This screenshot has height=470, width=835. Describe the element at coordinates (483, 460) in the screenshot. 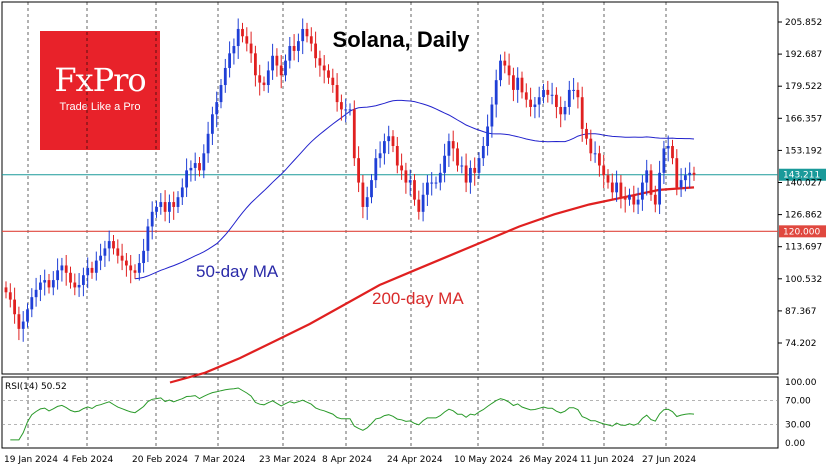

I see `x-tick-label: 10 May 2024` at that location.